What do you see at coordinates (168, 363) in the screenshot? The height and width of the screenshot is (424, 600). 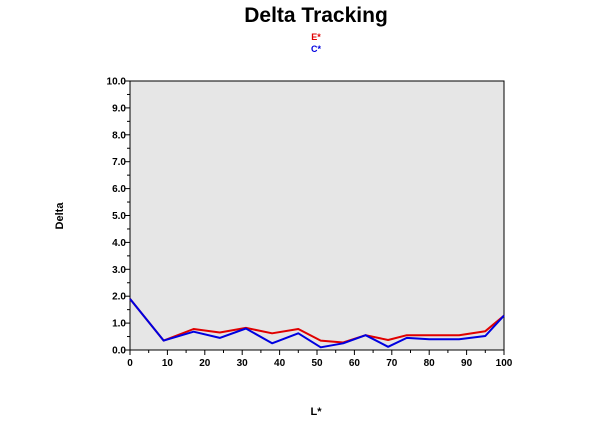 I see `x-tick-label: 10` at bounding box center [168, 363].